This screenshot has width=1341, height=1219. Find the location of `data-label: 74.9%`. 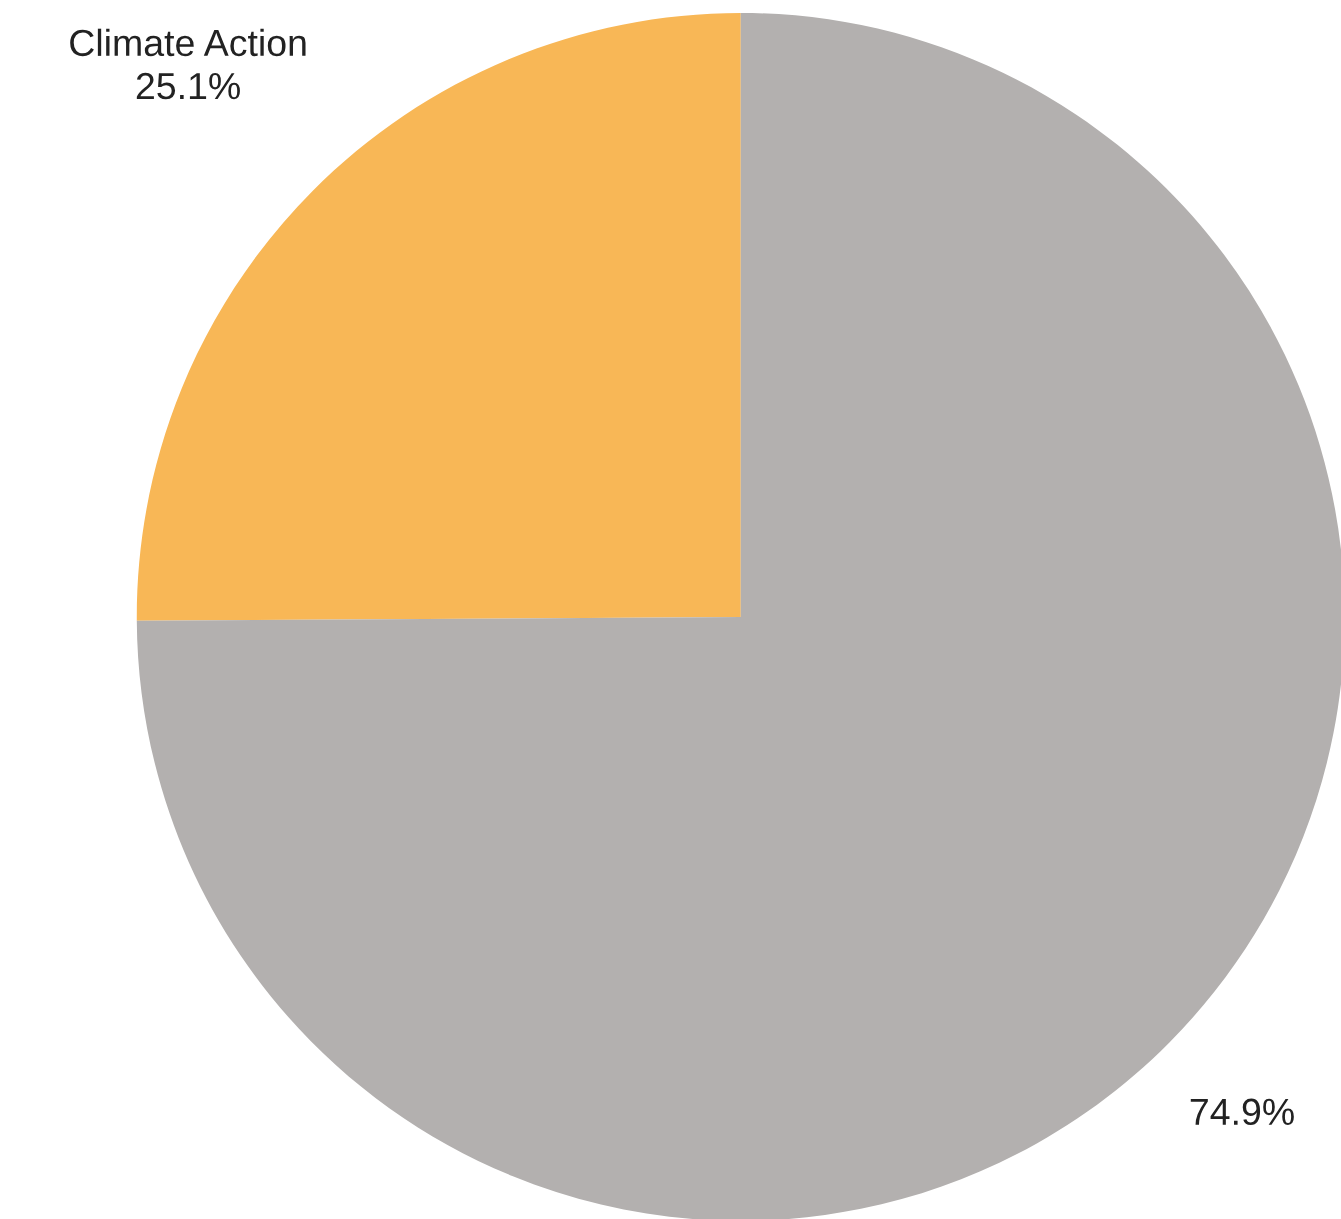

data-label: 74.9% is located at coordinates (1242, 1112).